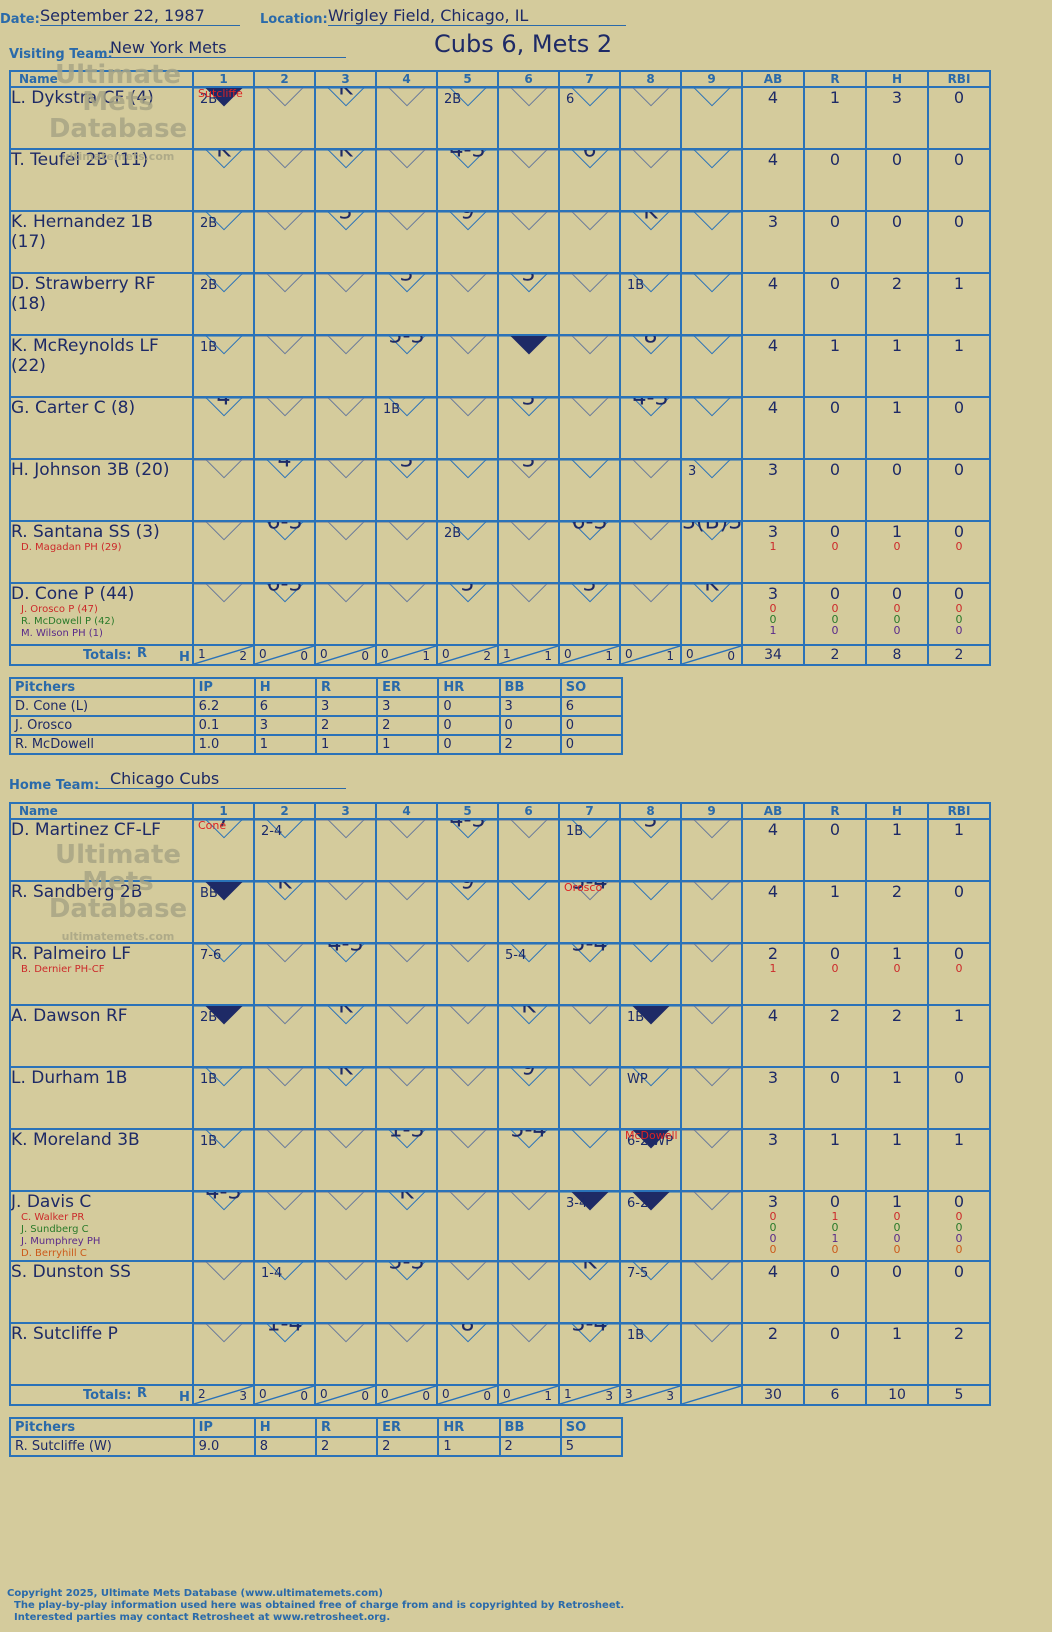 The width and height of the screenshot is (1052, 1632). Describe the element at coordinates (500, 1395) in the screenshot. I see `totals-row: Totals: R H 2 3 0 0 0 0 0 0 0 0 0 1 1 3 3 3 30 6 10 5` at that location.